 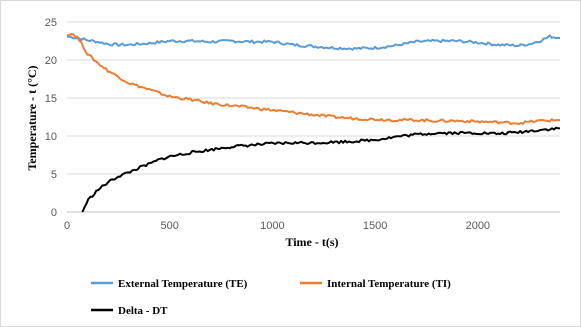 I want to click on x-tick-label: 2000, so click(x=478, y=226).